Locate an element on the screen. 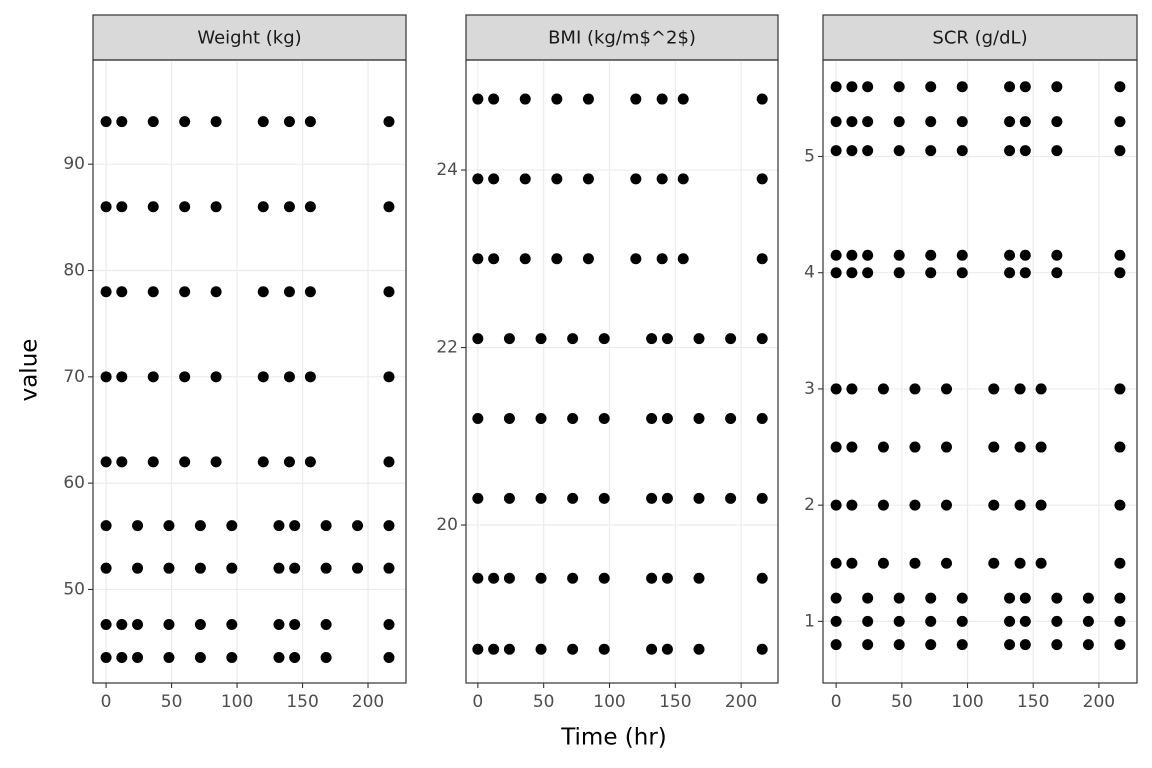 The image size is (1152, 768). strip-label: Weight (kg) is located at coordinates (249, 38).